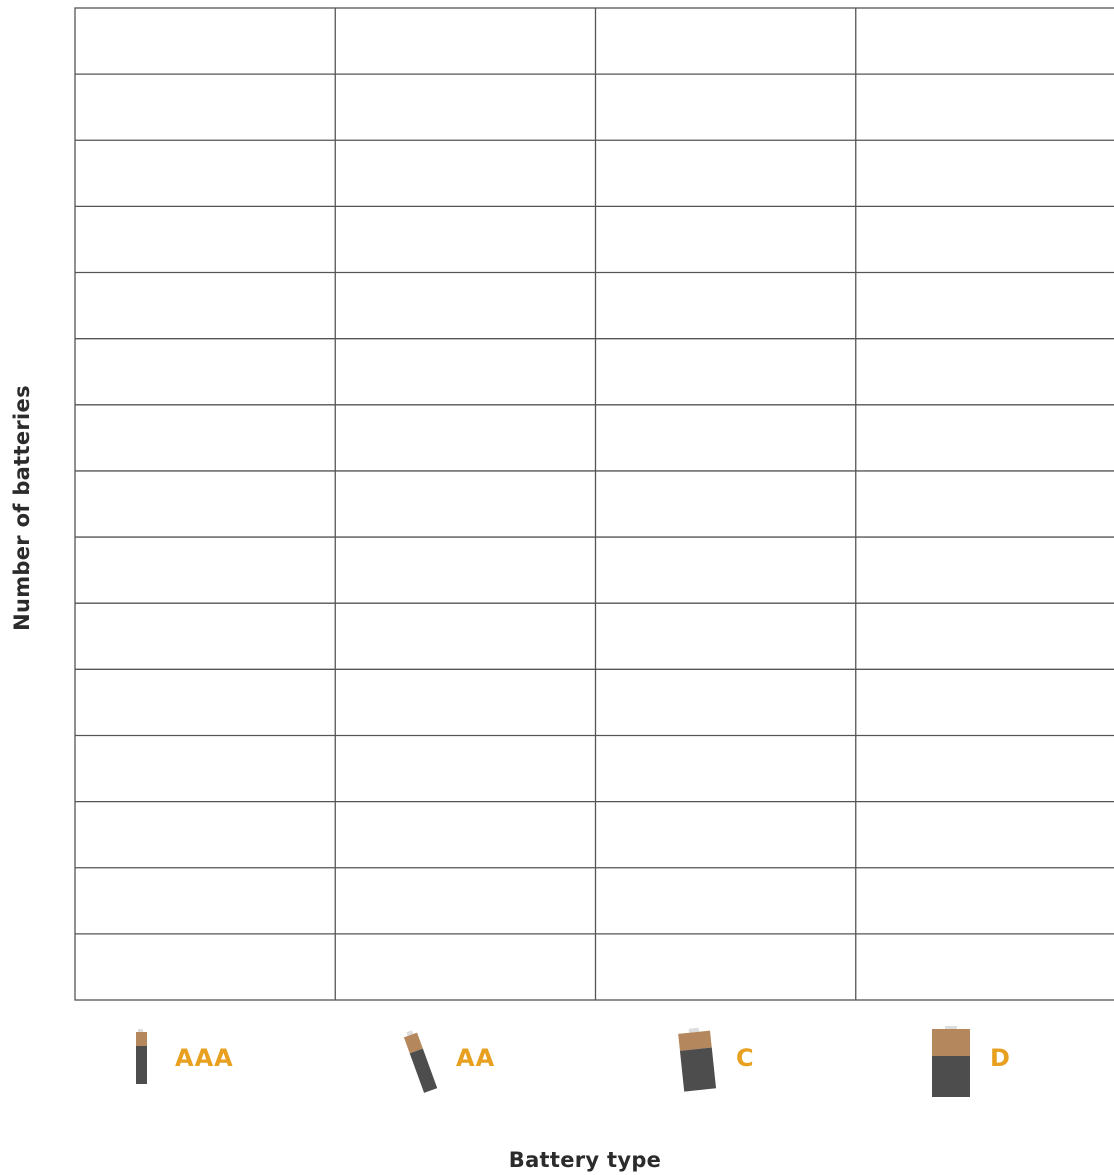 The width and height of the screenshot is (1114, 1175). What do you see at coordinates (476, 1058) in the screenshot?
I see `category-label-aa: AA` at bounding box center [476, 1058].